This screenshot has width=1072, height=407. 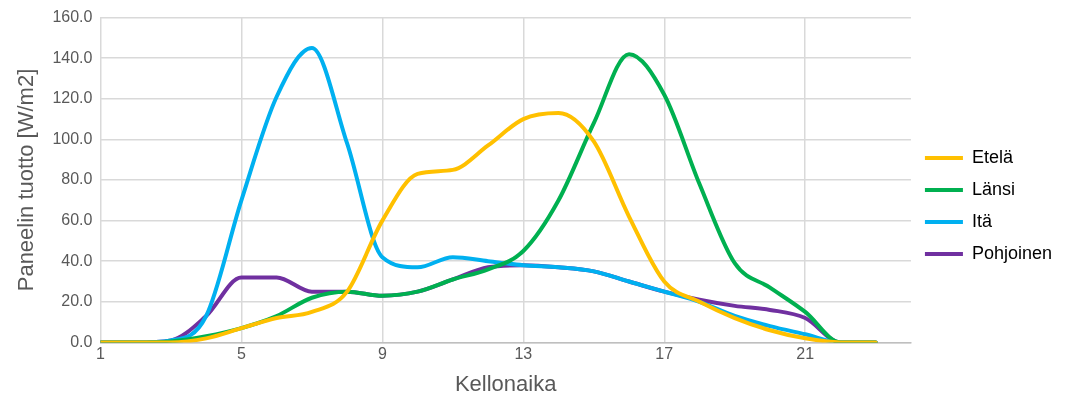 I want to click on x-tick-label: 1, so click(x=100, y=354).